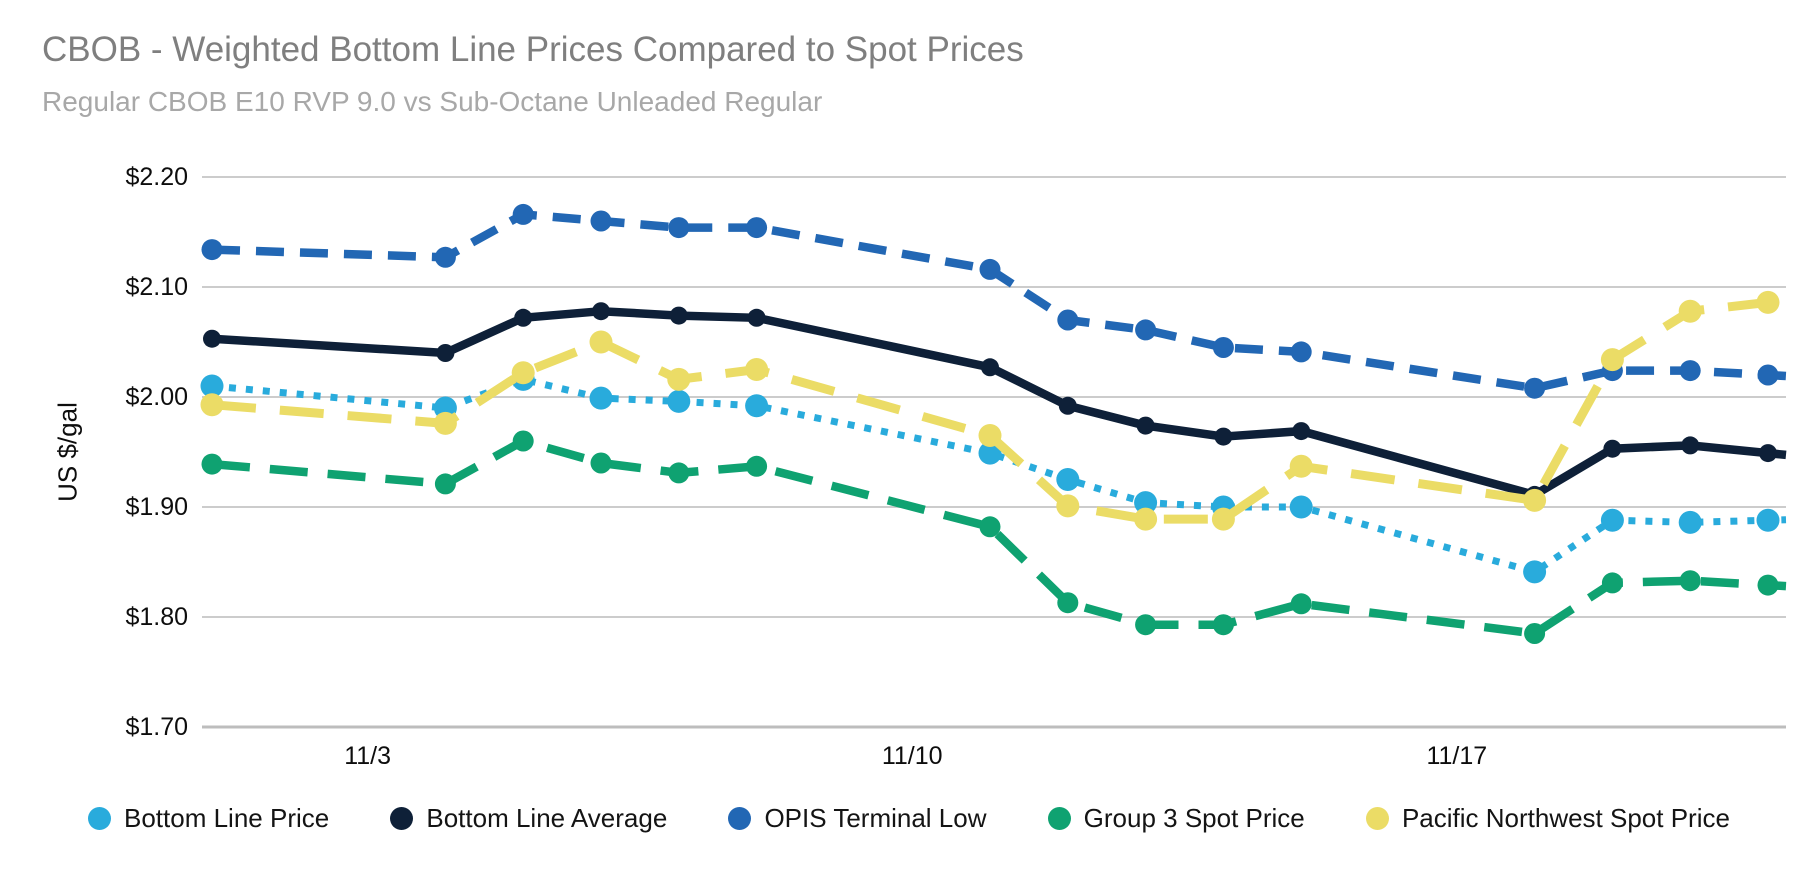  What do you see at coordinates (1377, 818) in the screenshot?
I see `legend-swatch-pacific-northwest-spot-price` at bounding box center [1377, 818].